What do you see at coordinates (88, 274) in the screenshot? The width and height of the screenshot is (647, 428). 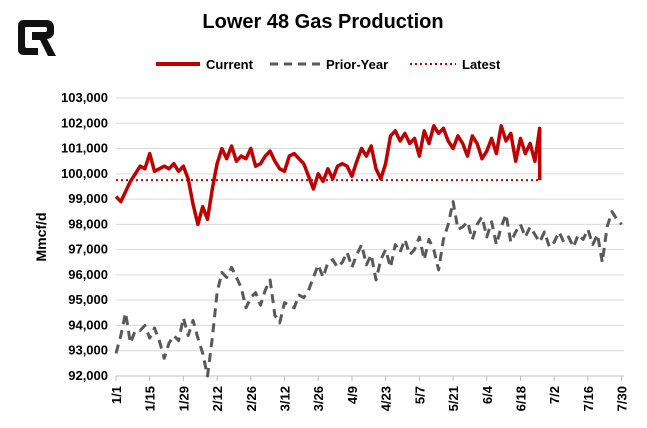 I see `y-tick-label: 96,000` at bounding box center [88, 274].